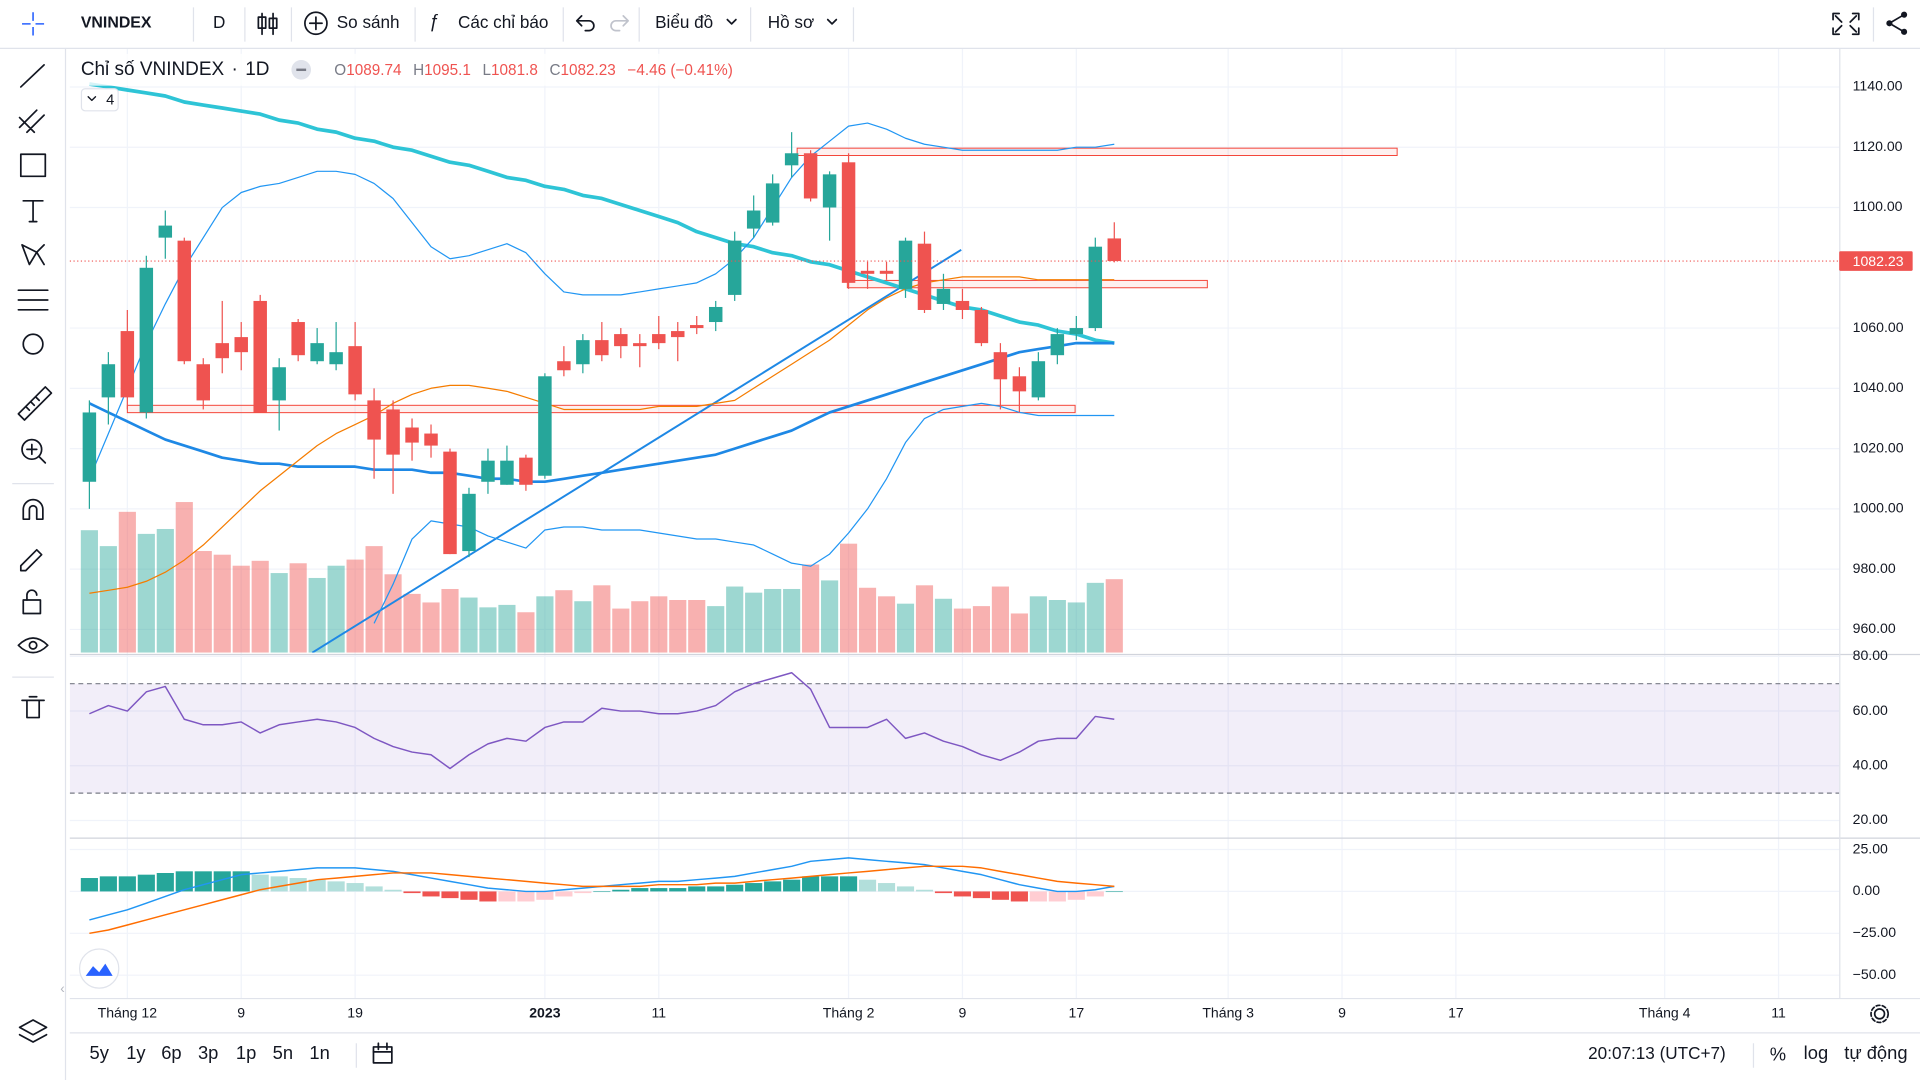 The image size is (1920, 1080). I want to click on icon-tool, so click(33, 344).